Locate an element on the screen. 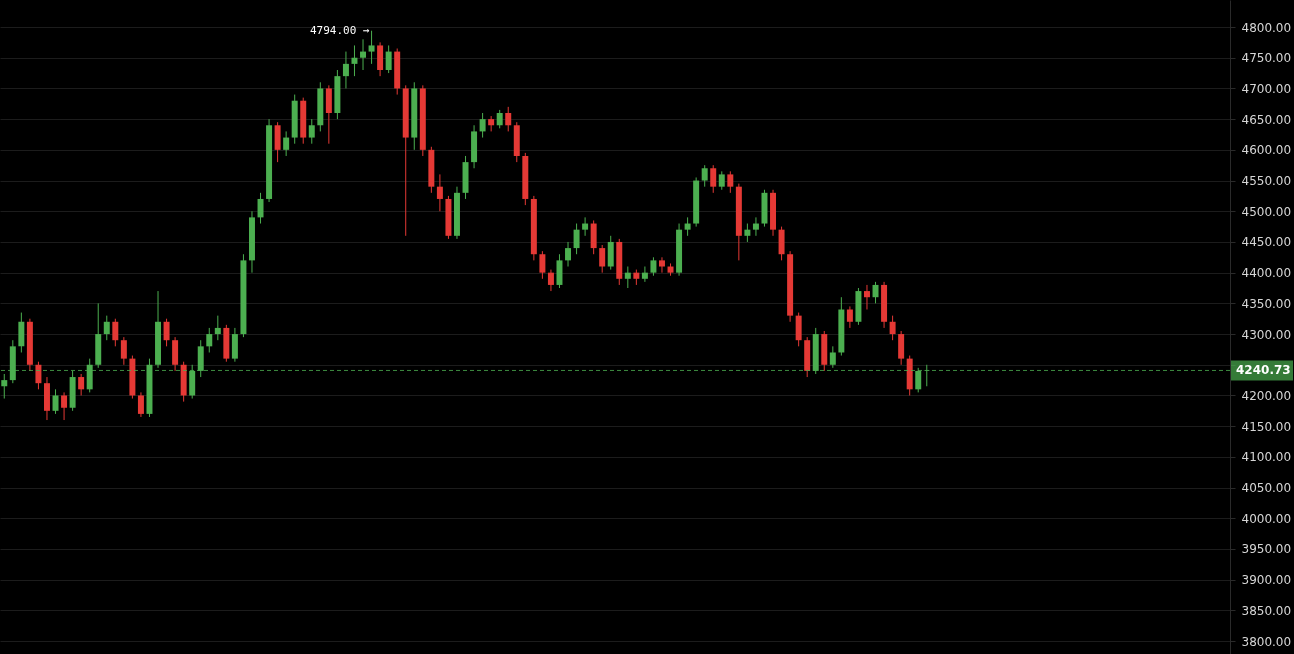 The height and width of the screenshot is (654, 1294). y-tick-label: 4300.00 is located at coordinates (1266, 334).